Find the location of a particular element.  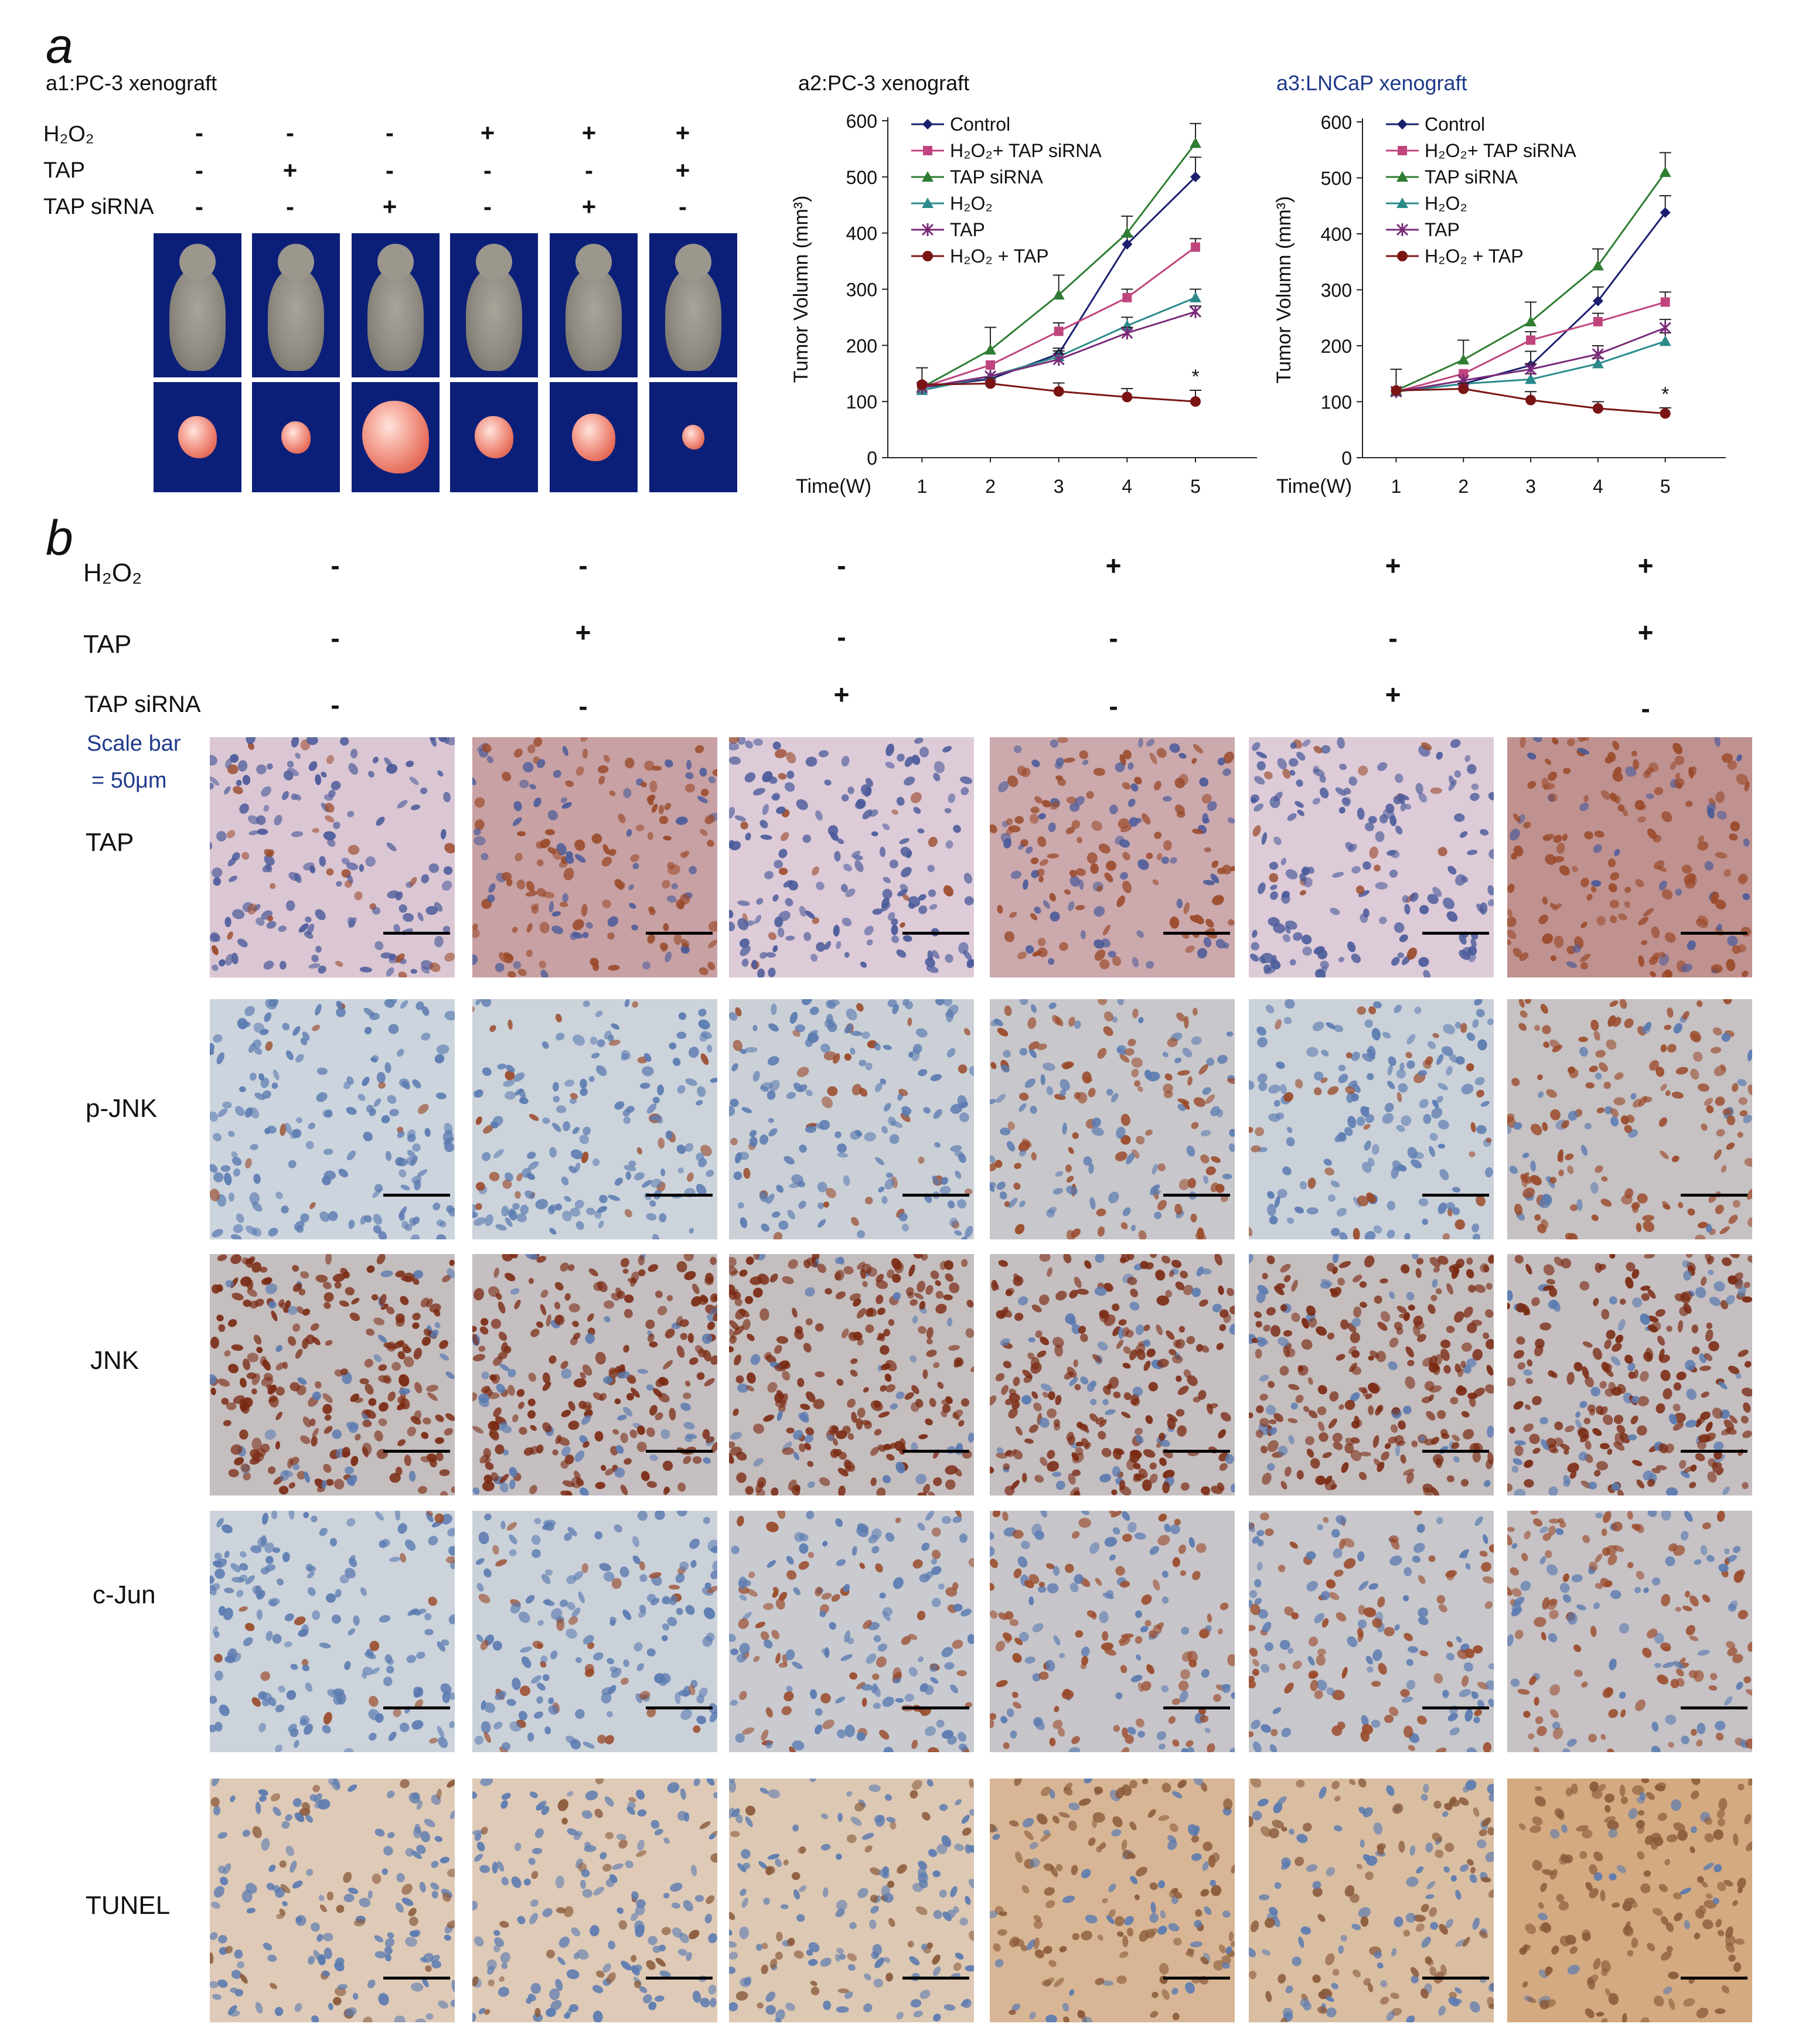

a2-y-tick-label: 100 is located at coordinates (861, 402).